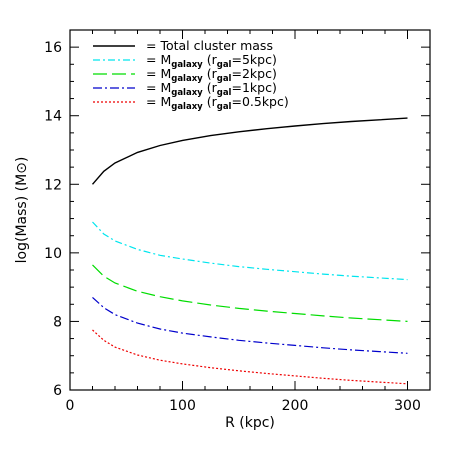  I want to click on legend-label-tail: =5kpc), so click(253, 59).